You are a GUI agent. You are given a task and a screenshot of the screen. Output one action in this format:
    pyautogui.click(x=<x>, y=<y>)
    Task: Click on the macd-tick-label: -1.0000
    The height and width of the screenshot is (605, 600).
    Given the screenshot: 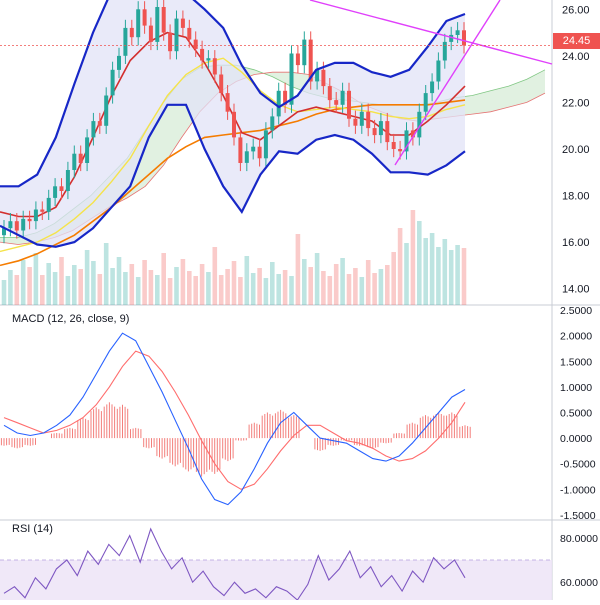 What is the action you would take?
    pyautogui.click(x=578, y=490)
    